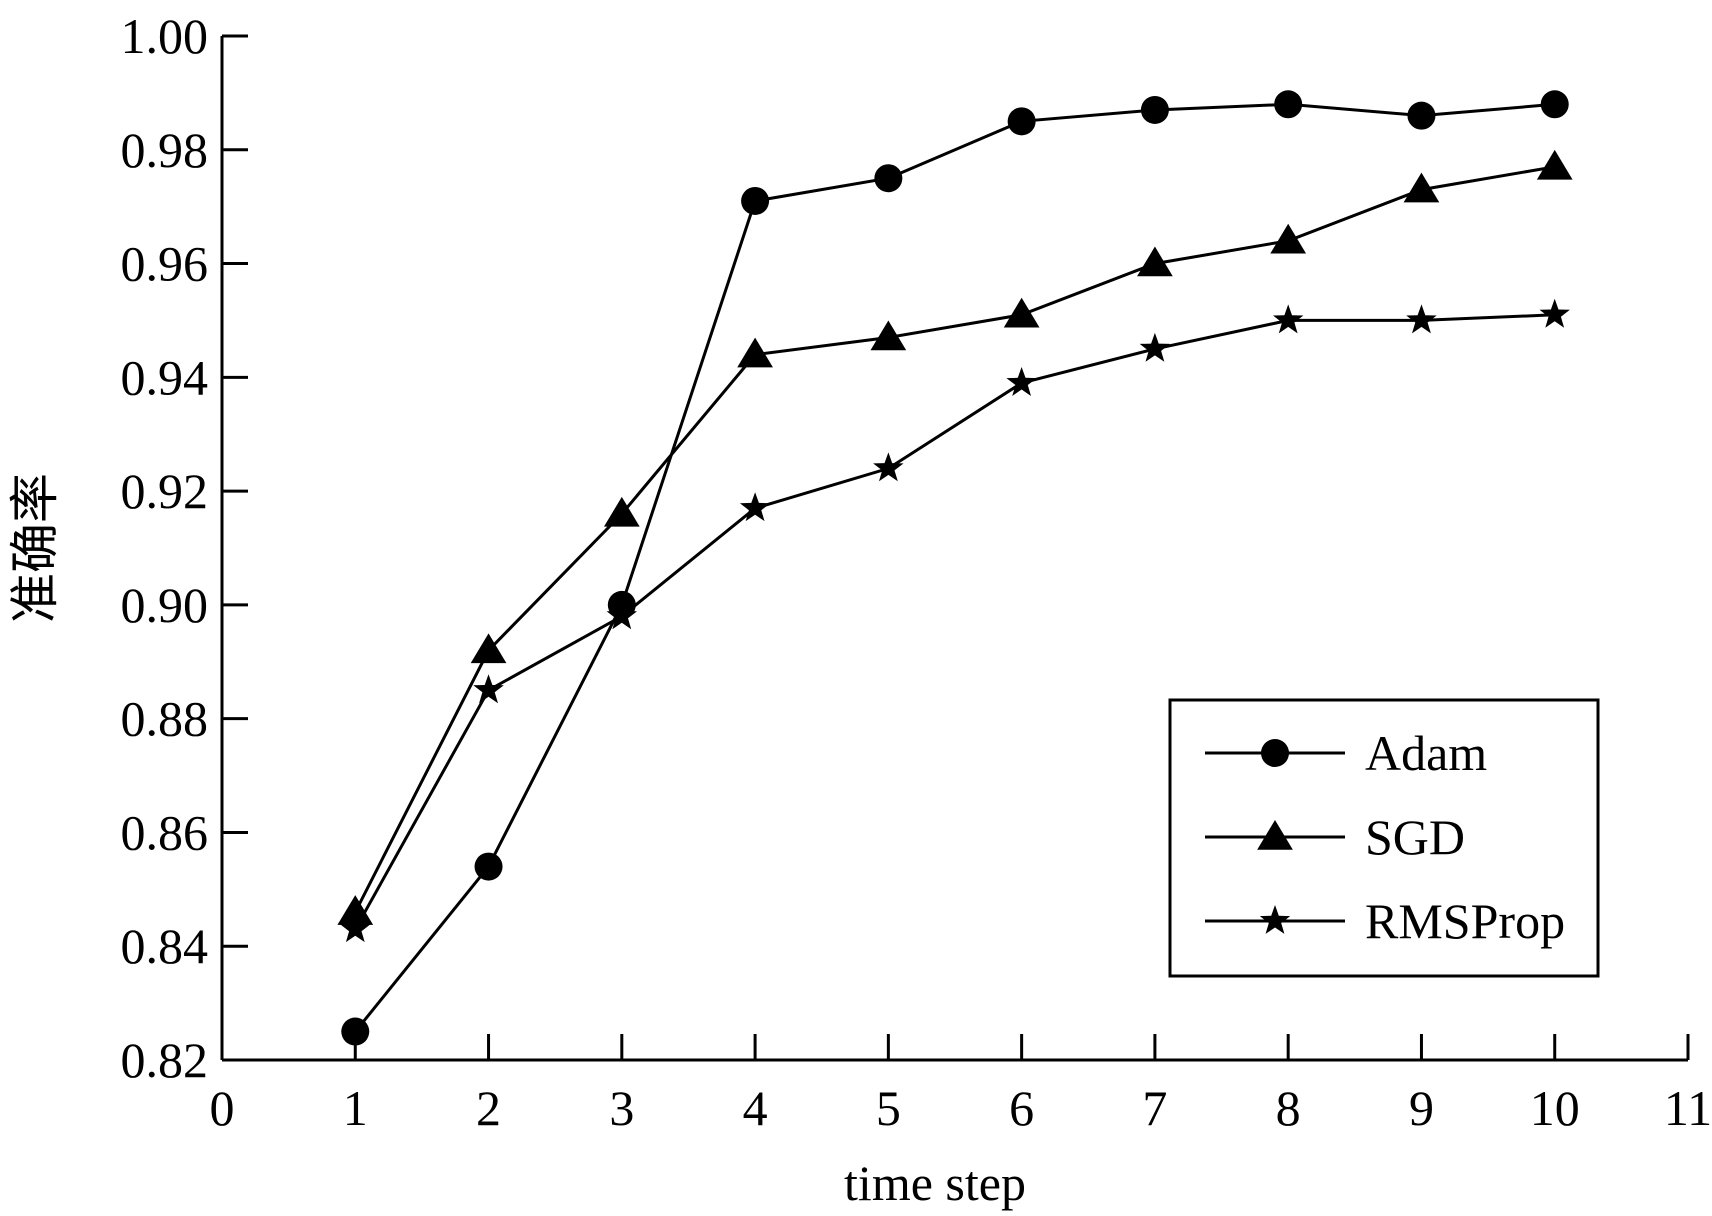 The height and width of the screenshot is (1216, 1712). What do you see at coordinates (621, 1108) in the screenshot?
I see `x-tick-label: 3` at bounding box center [621, 1108].